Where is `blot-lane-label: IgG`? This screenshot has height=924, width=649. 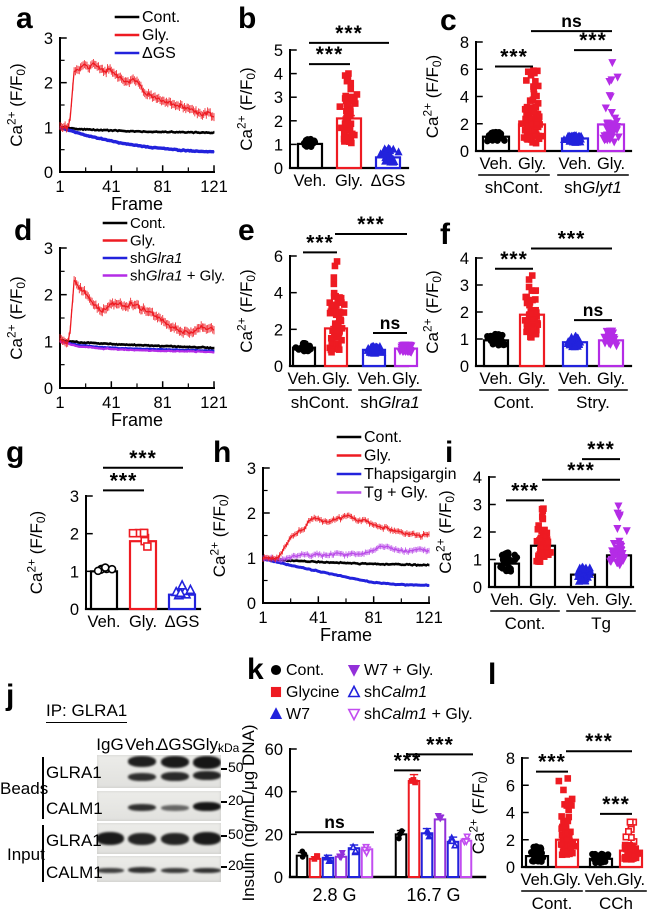
blot-lane-label: IgG is located at coordinates (110, 744).